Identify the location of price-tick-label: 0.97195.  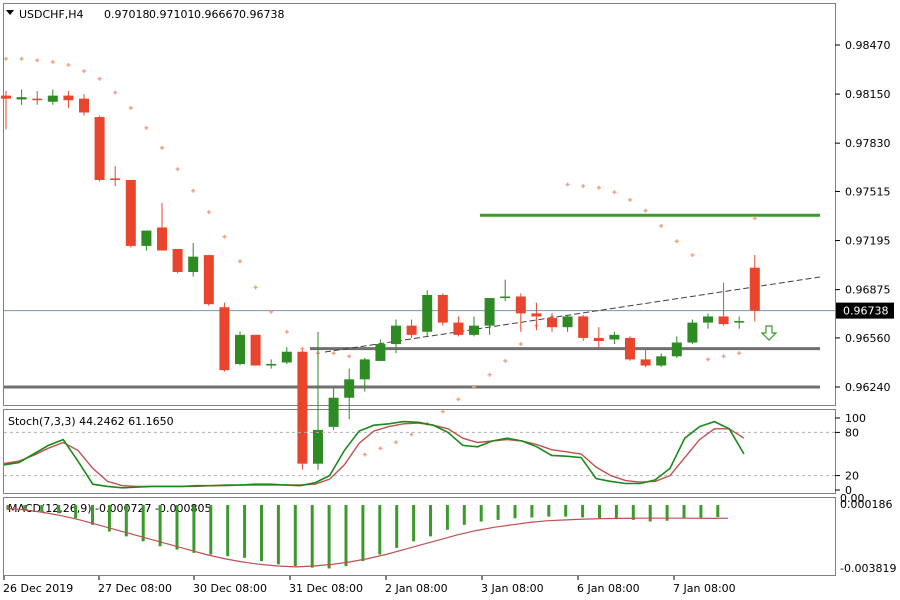
(868, 241).